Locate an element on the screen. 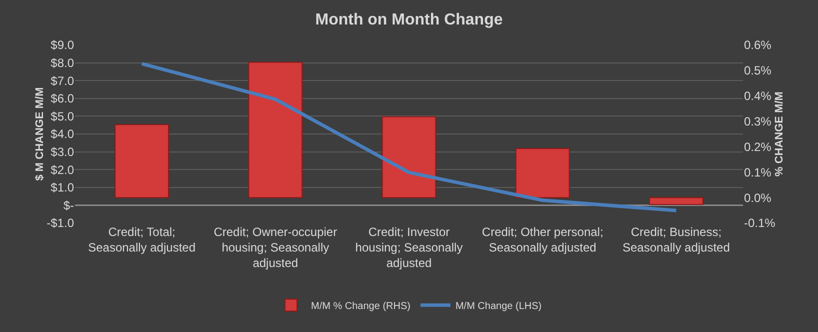 The image size is (818, 332). y2-tick-label: 0.0% is located at coordinates (758, 197).